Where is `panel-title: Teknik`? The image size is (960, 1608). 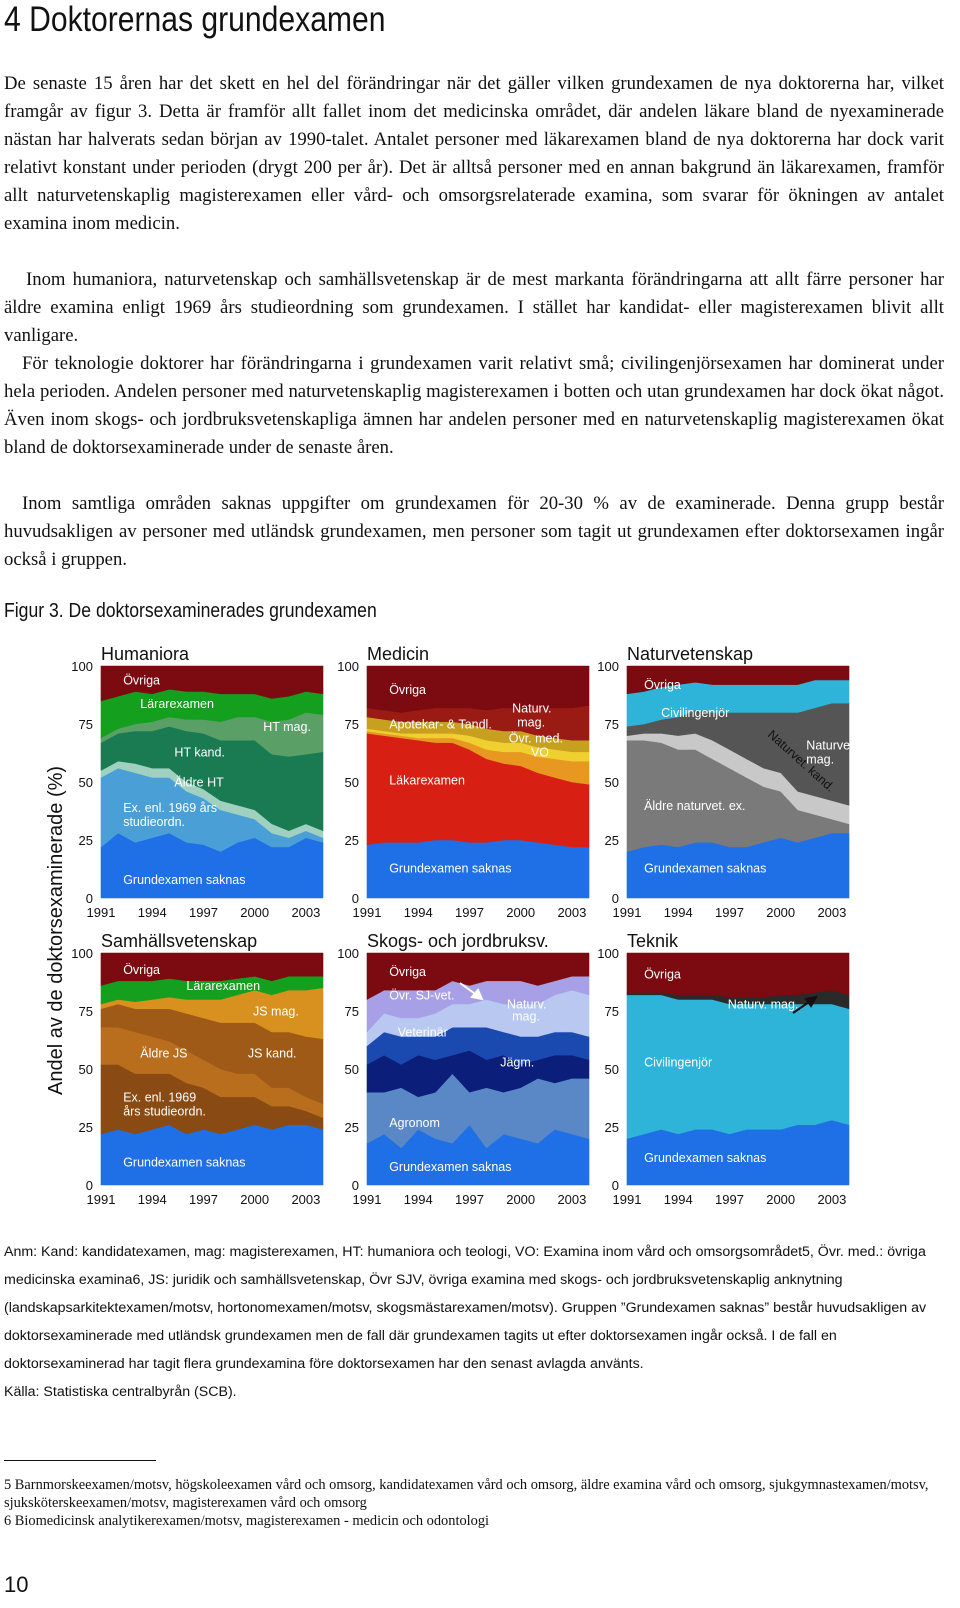
panel-title: Teknik is located at coordinates (653, 941).